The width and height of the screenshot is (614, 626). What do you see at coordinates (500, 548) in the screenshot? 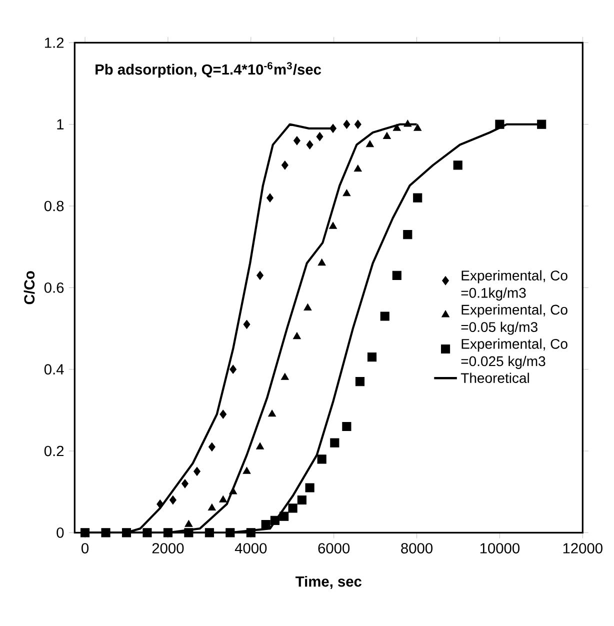
I see `x-tick-label: 10000` at bounding box center [500, 548].